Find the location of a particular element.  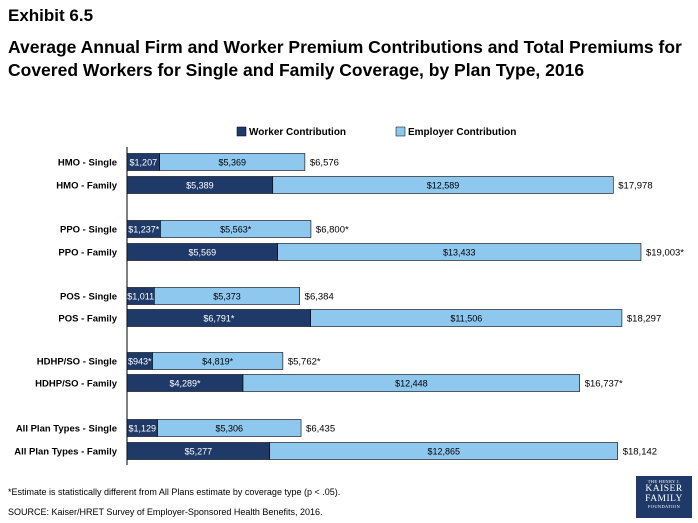

kaiser-family-foundation-logo: THE HENRY J. KAISER FAMILY FOUNDATION is located at coordinates (664, 497).